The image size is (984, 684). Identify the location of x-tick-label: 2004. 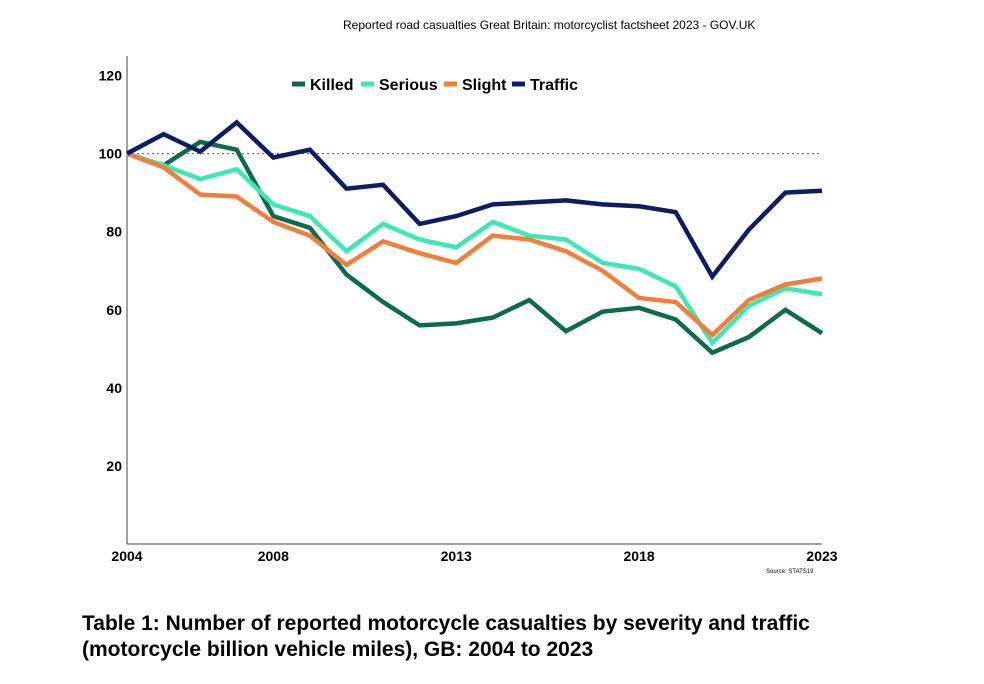
(126, 556).